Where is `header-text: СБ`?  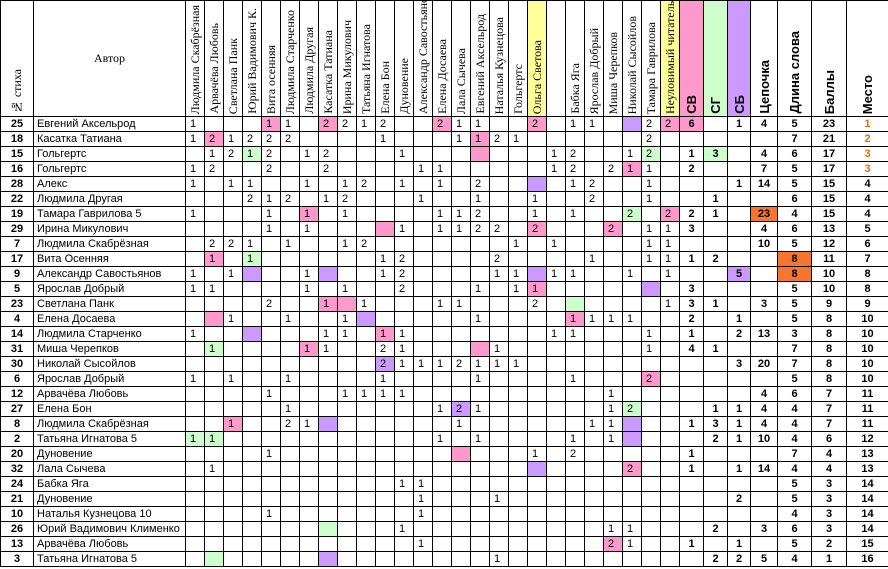 header-text: СБ is located at coordinates (739, 104).